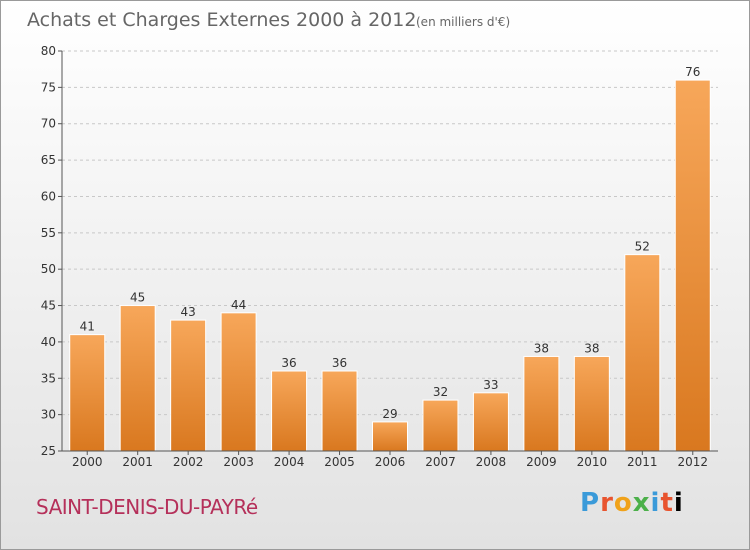 This screenshot has height=550, width=750. Describe the element at coordinates (48, 306) in the screenshot. I see `y-tick-label: 45` at that location.